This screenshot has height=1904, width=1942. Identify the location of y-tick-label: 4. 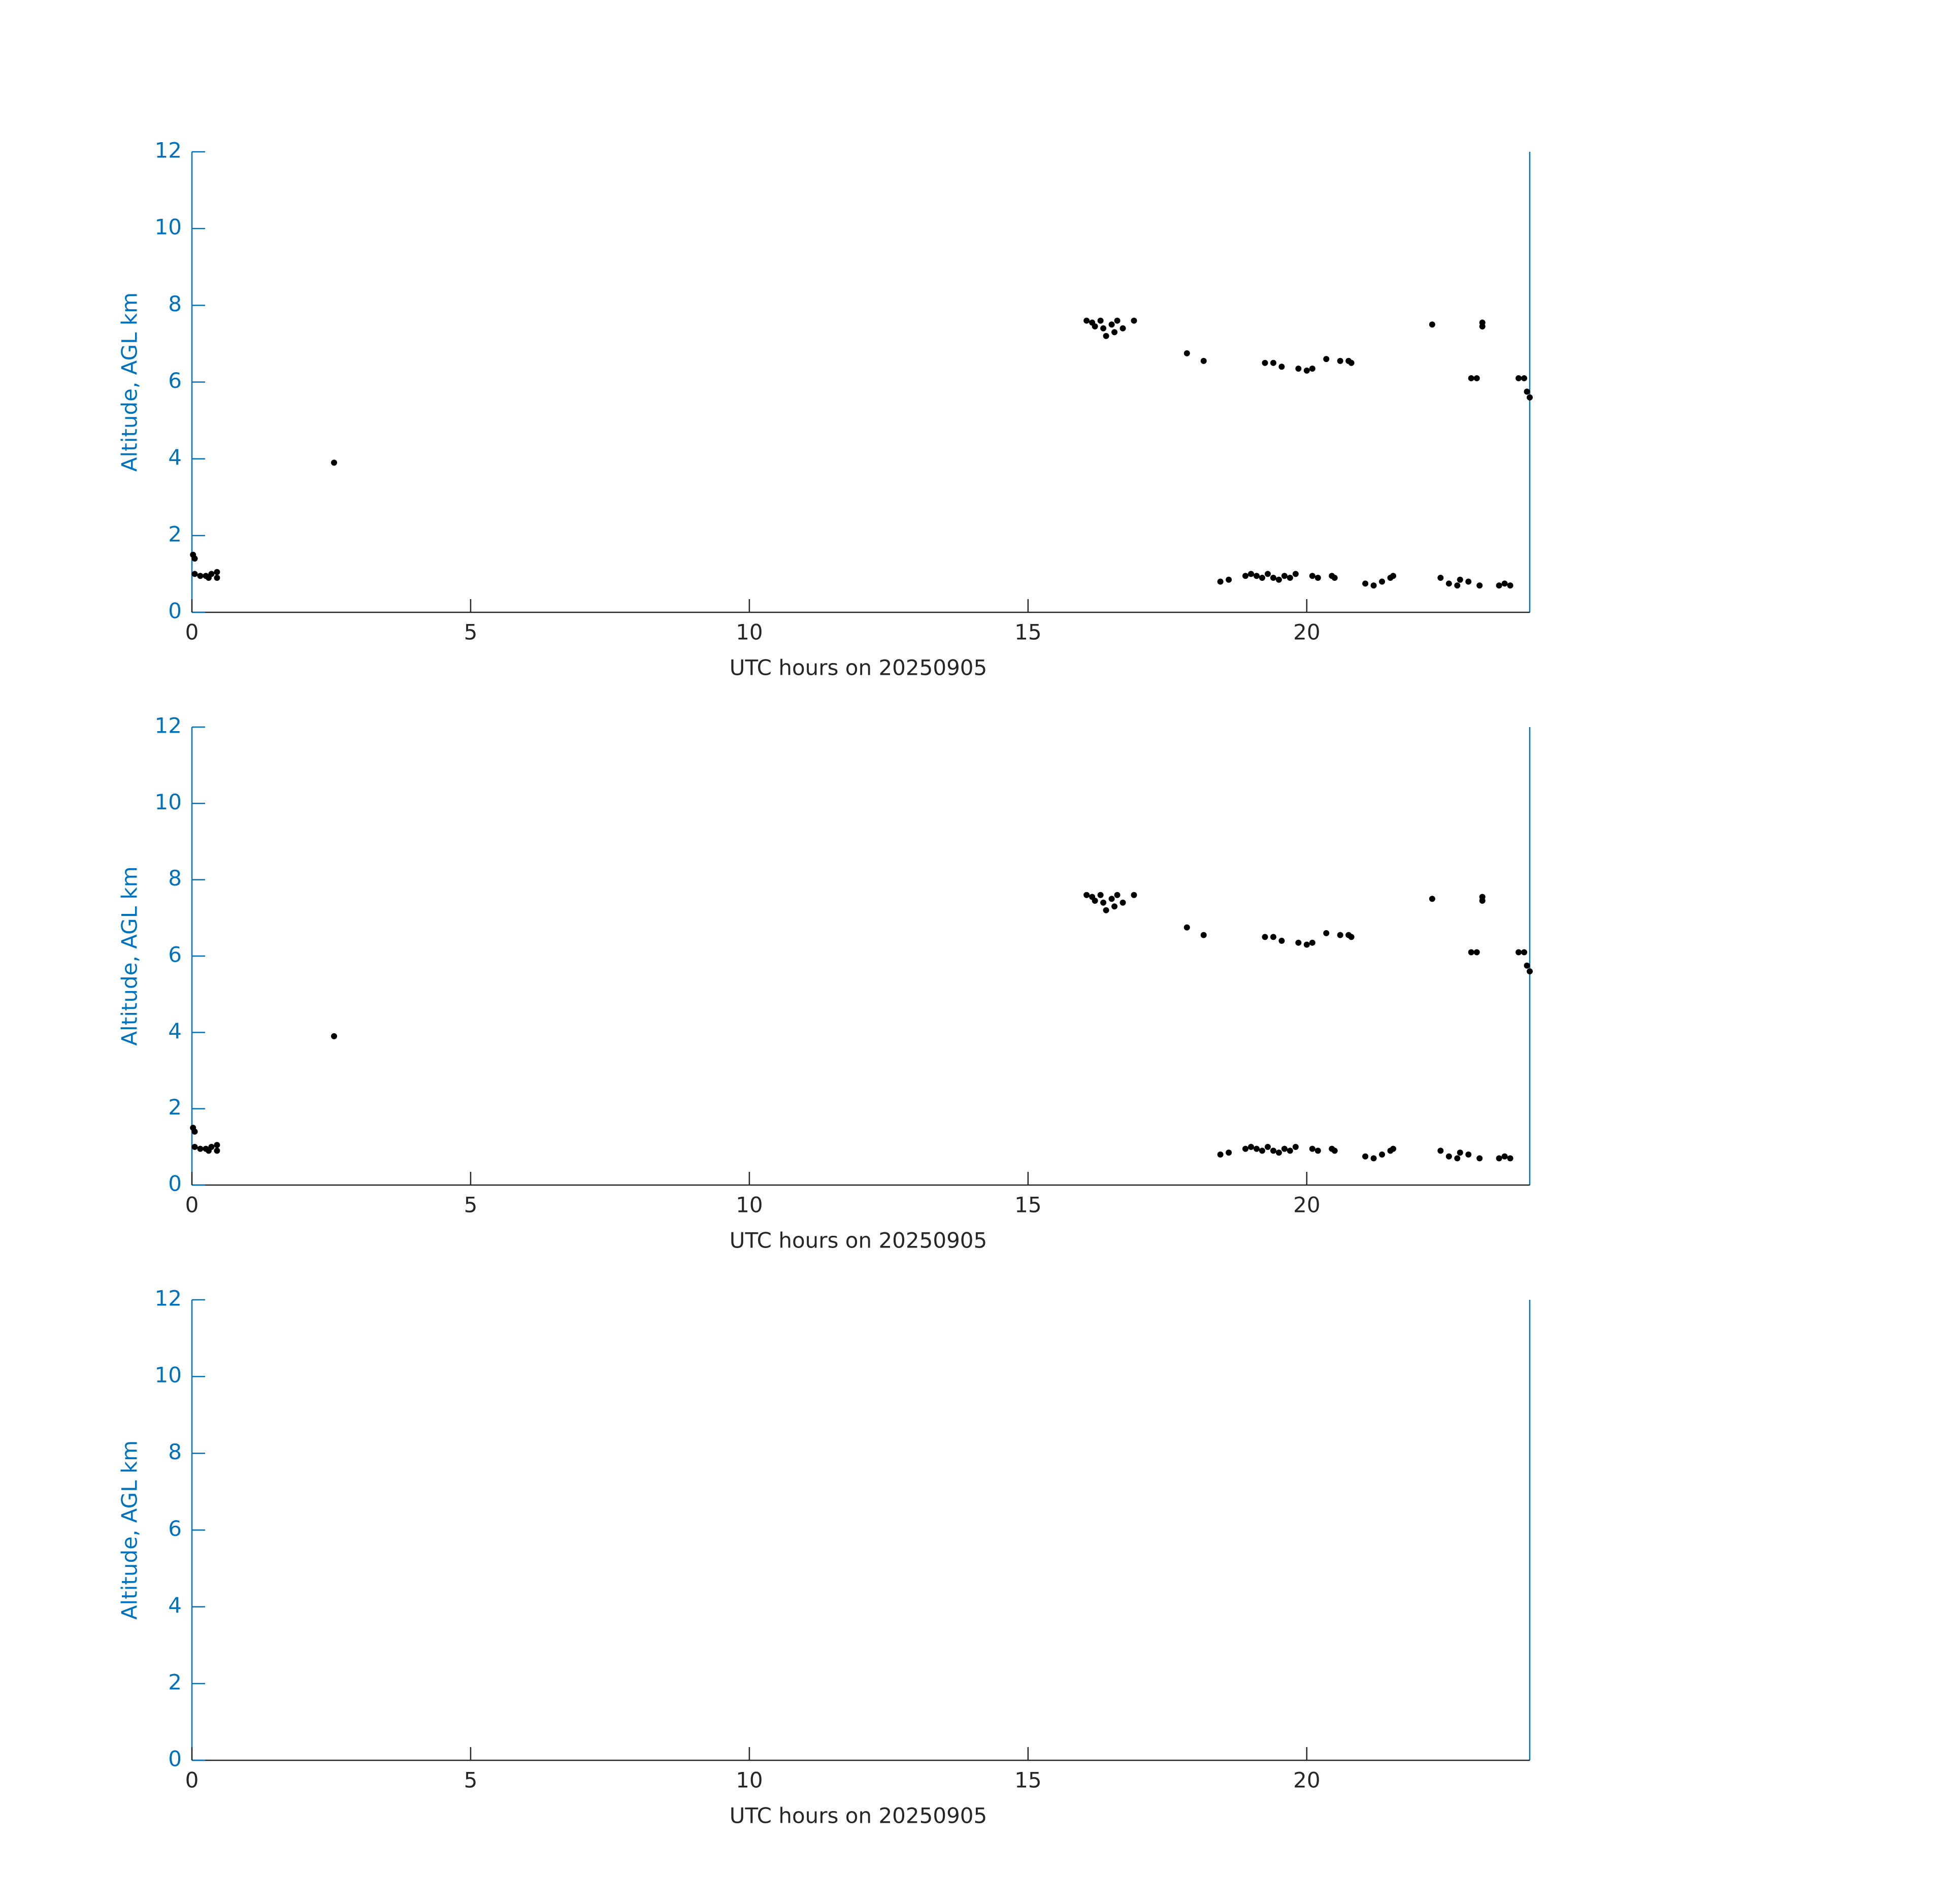
(175, 1031).